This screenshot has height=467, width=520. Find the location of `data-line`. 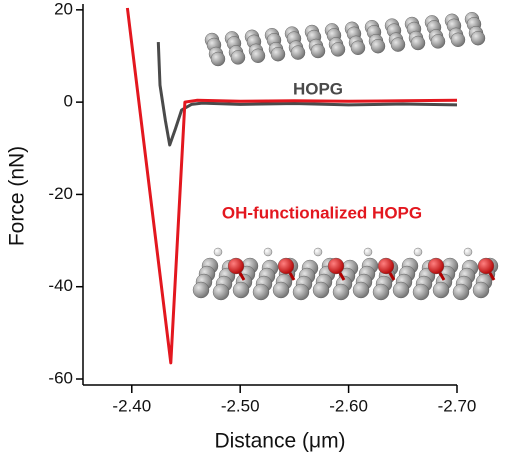

data-line is located at coordinates (307, 94).